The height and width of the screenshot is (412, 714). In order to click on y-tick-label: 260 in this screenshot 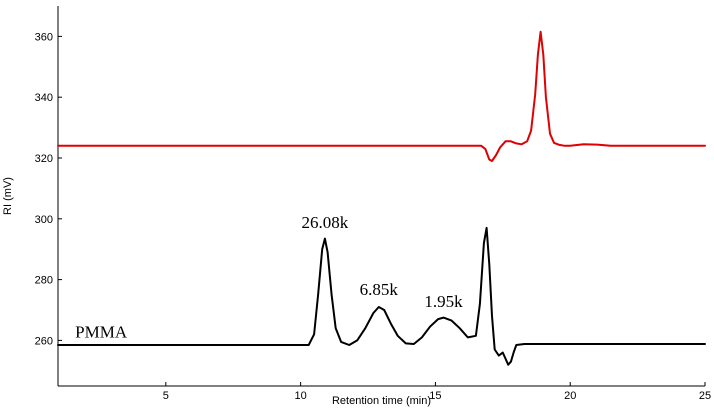, I will do `click(44, 341)`.